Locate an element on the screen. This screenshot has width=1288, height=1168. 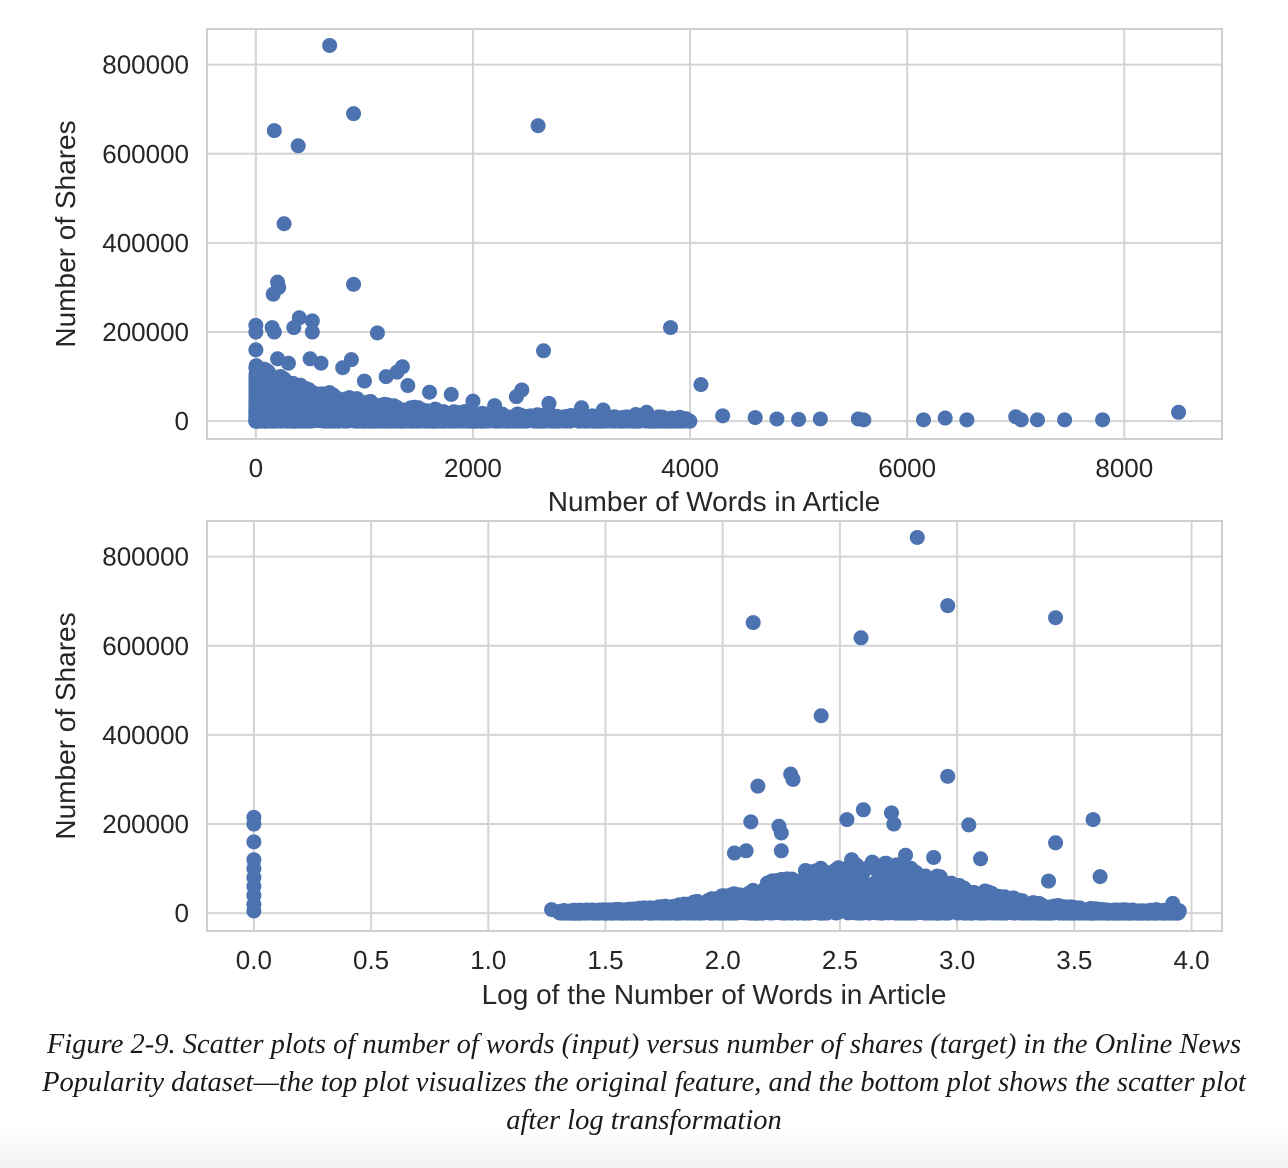
x-tick-label: 2.0 is located at coordinates (723, 960).